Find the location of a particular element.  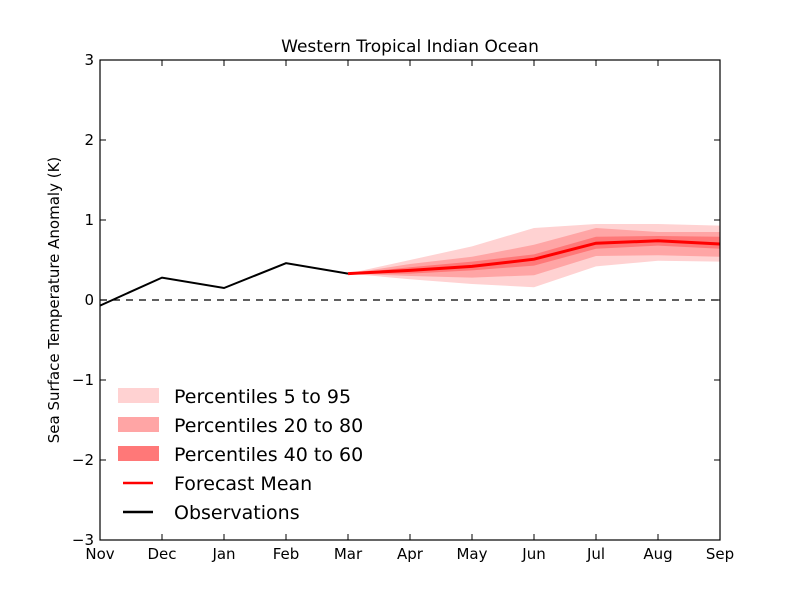

percentile-bands is located at coordinates (534, 256).